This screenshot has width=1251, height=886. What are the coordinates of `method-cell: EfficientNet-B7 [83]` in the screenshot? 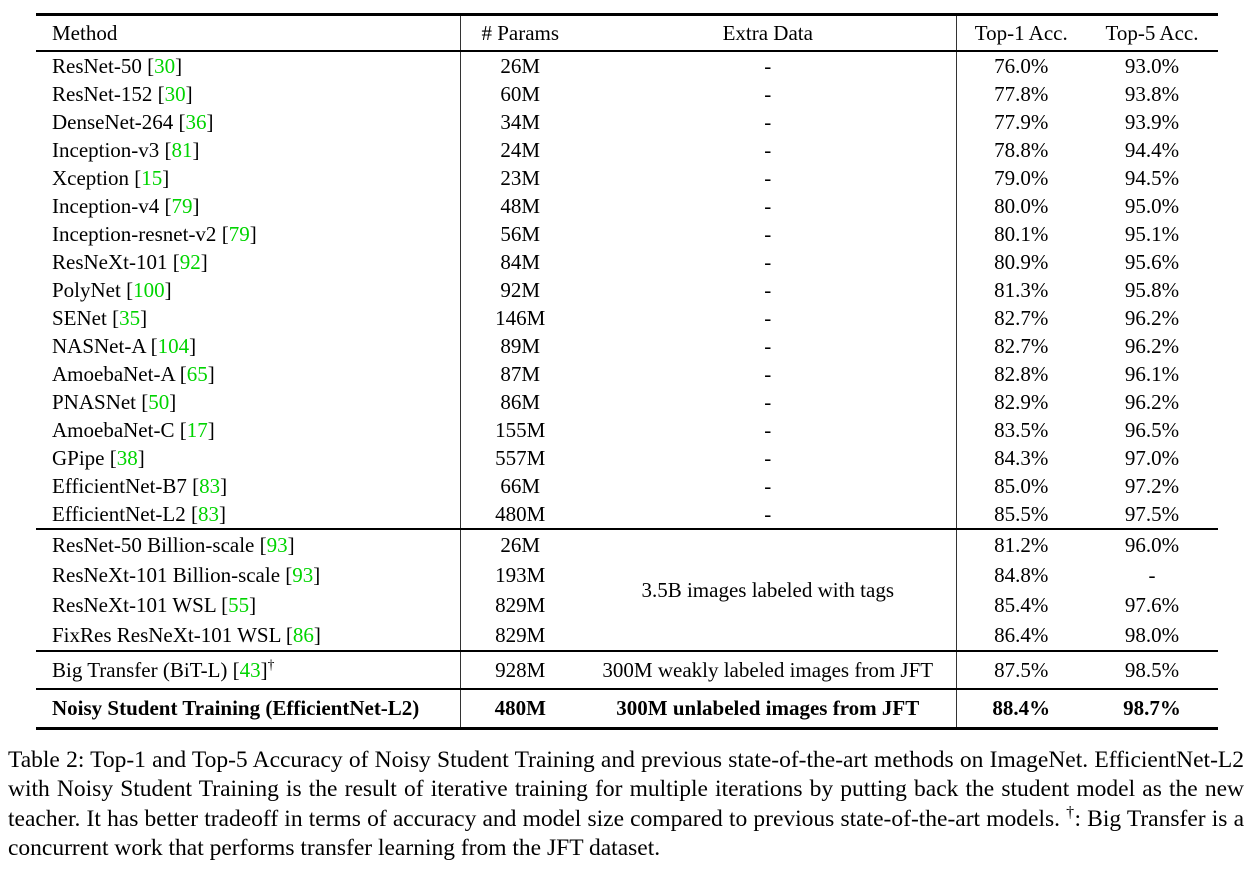 It's located at (248, 486).